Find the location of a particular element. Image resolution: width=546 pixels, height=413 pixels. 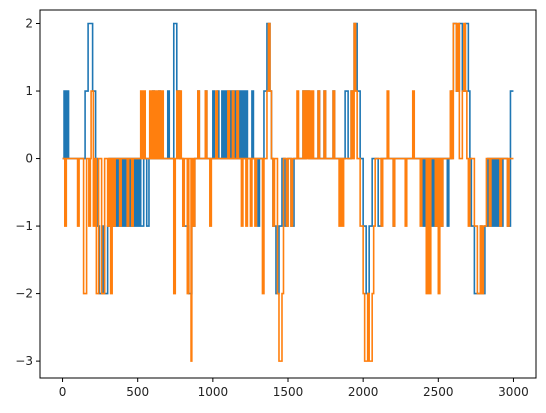

y-tick-label: −1 is located at coordinates (24, 226).